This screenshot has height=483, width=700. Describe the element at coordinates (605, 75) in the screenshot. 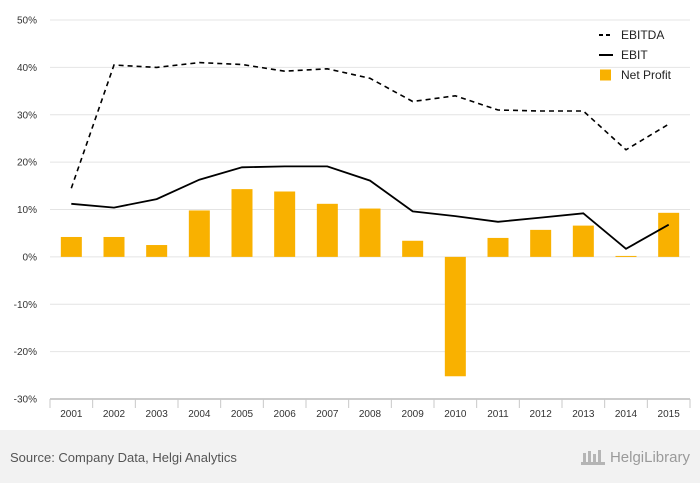

I see `legend-swatch` at that location.